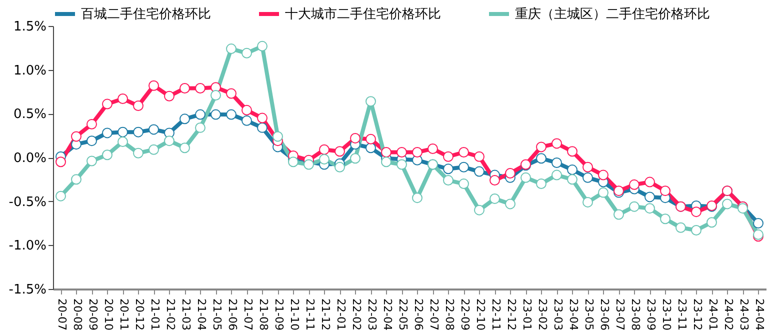 The width and height of the screenshot is (774, 336). What do you see at coordinates (433, 314) in the screenshot?
I see `x-tick-label: 22-07` at bounding box center [433, 314].